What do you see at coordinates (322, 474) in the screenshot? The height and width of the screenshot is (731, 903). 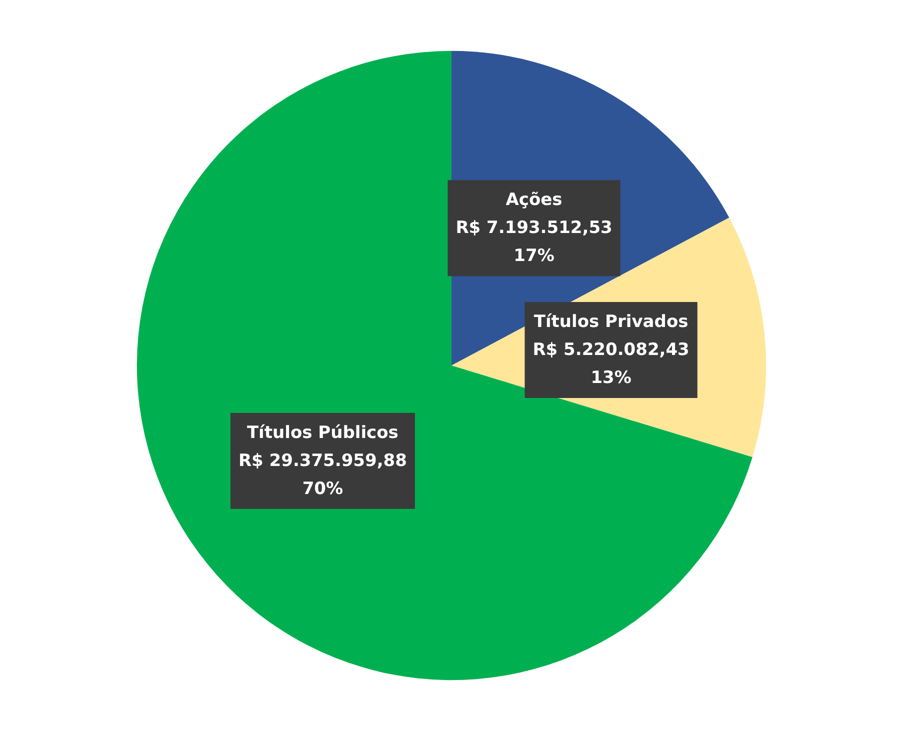 I see `data-label: R$ 29.375.959,88 70%` at bounding box center [322, 474].